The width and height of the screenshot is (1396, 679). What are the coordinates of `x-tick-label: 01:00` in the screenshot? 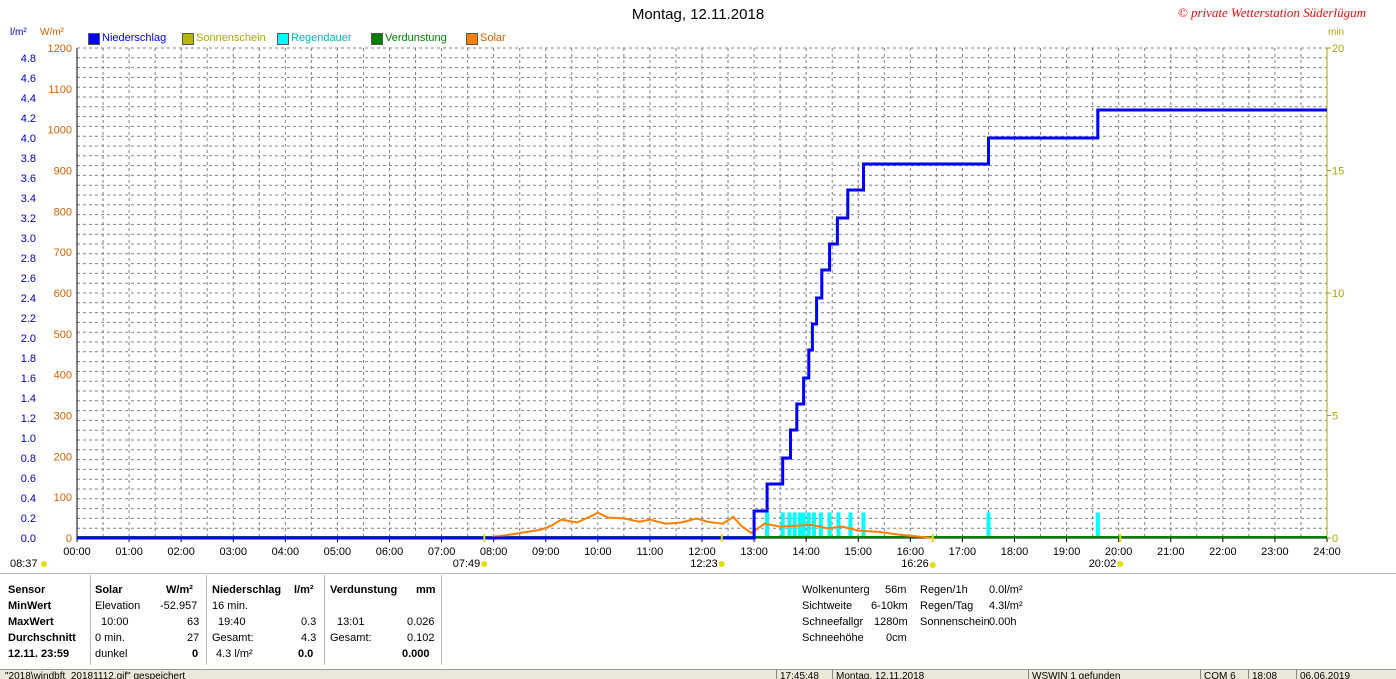 It's located at (129, 552).